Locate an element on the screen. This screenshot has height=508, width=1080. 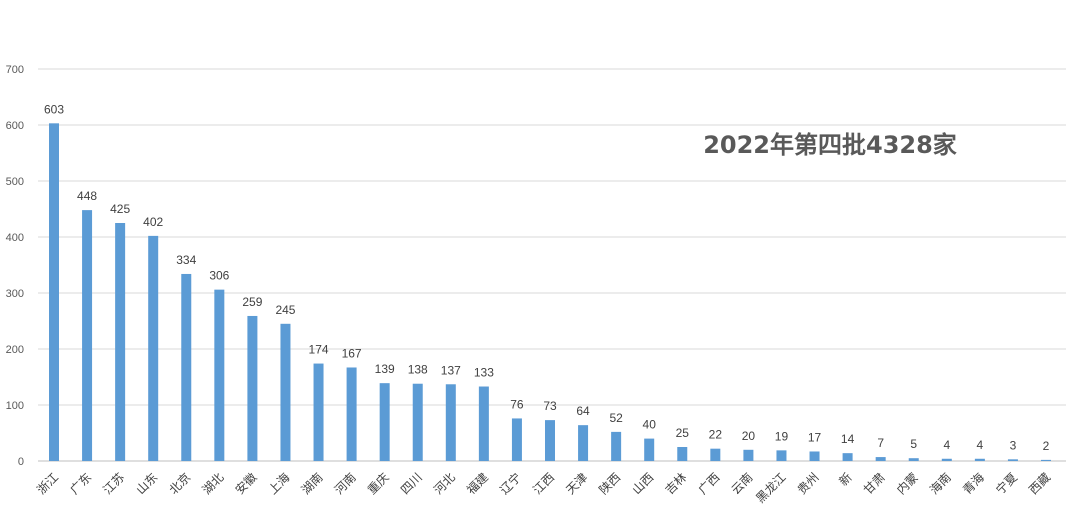
category-label: 吉林 is located at coordinates (676, 483).